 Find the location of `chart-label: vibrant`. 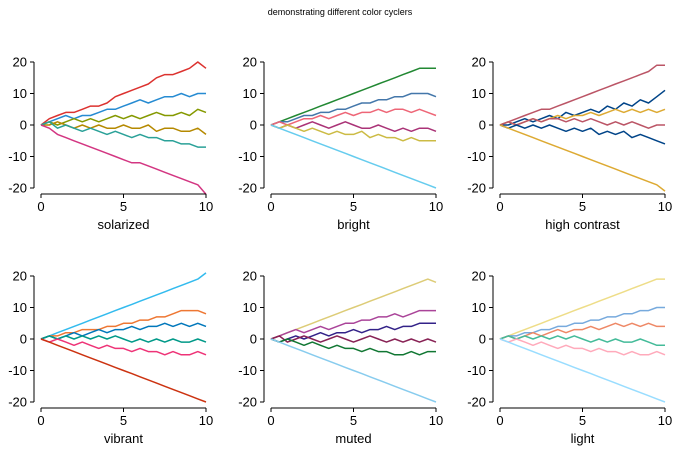

chart-label: vibrant is located at coordinates (123, 438).